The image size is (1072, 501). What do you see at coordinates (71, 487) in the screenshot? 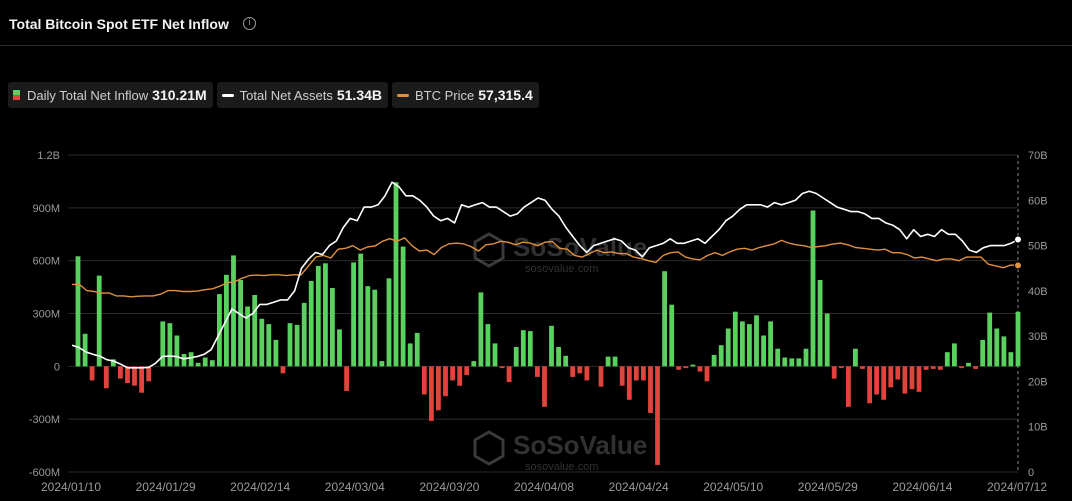
I see `x-tick-label: 2024/01/10` at bounding box center [71, 487].